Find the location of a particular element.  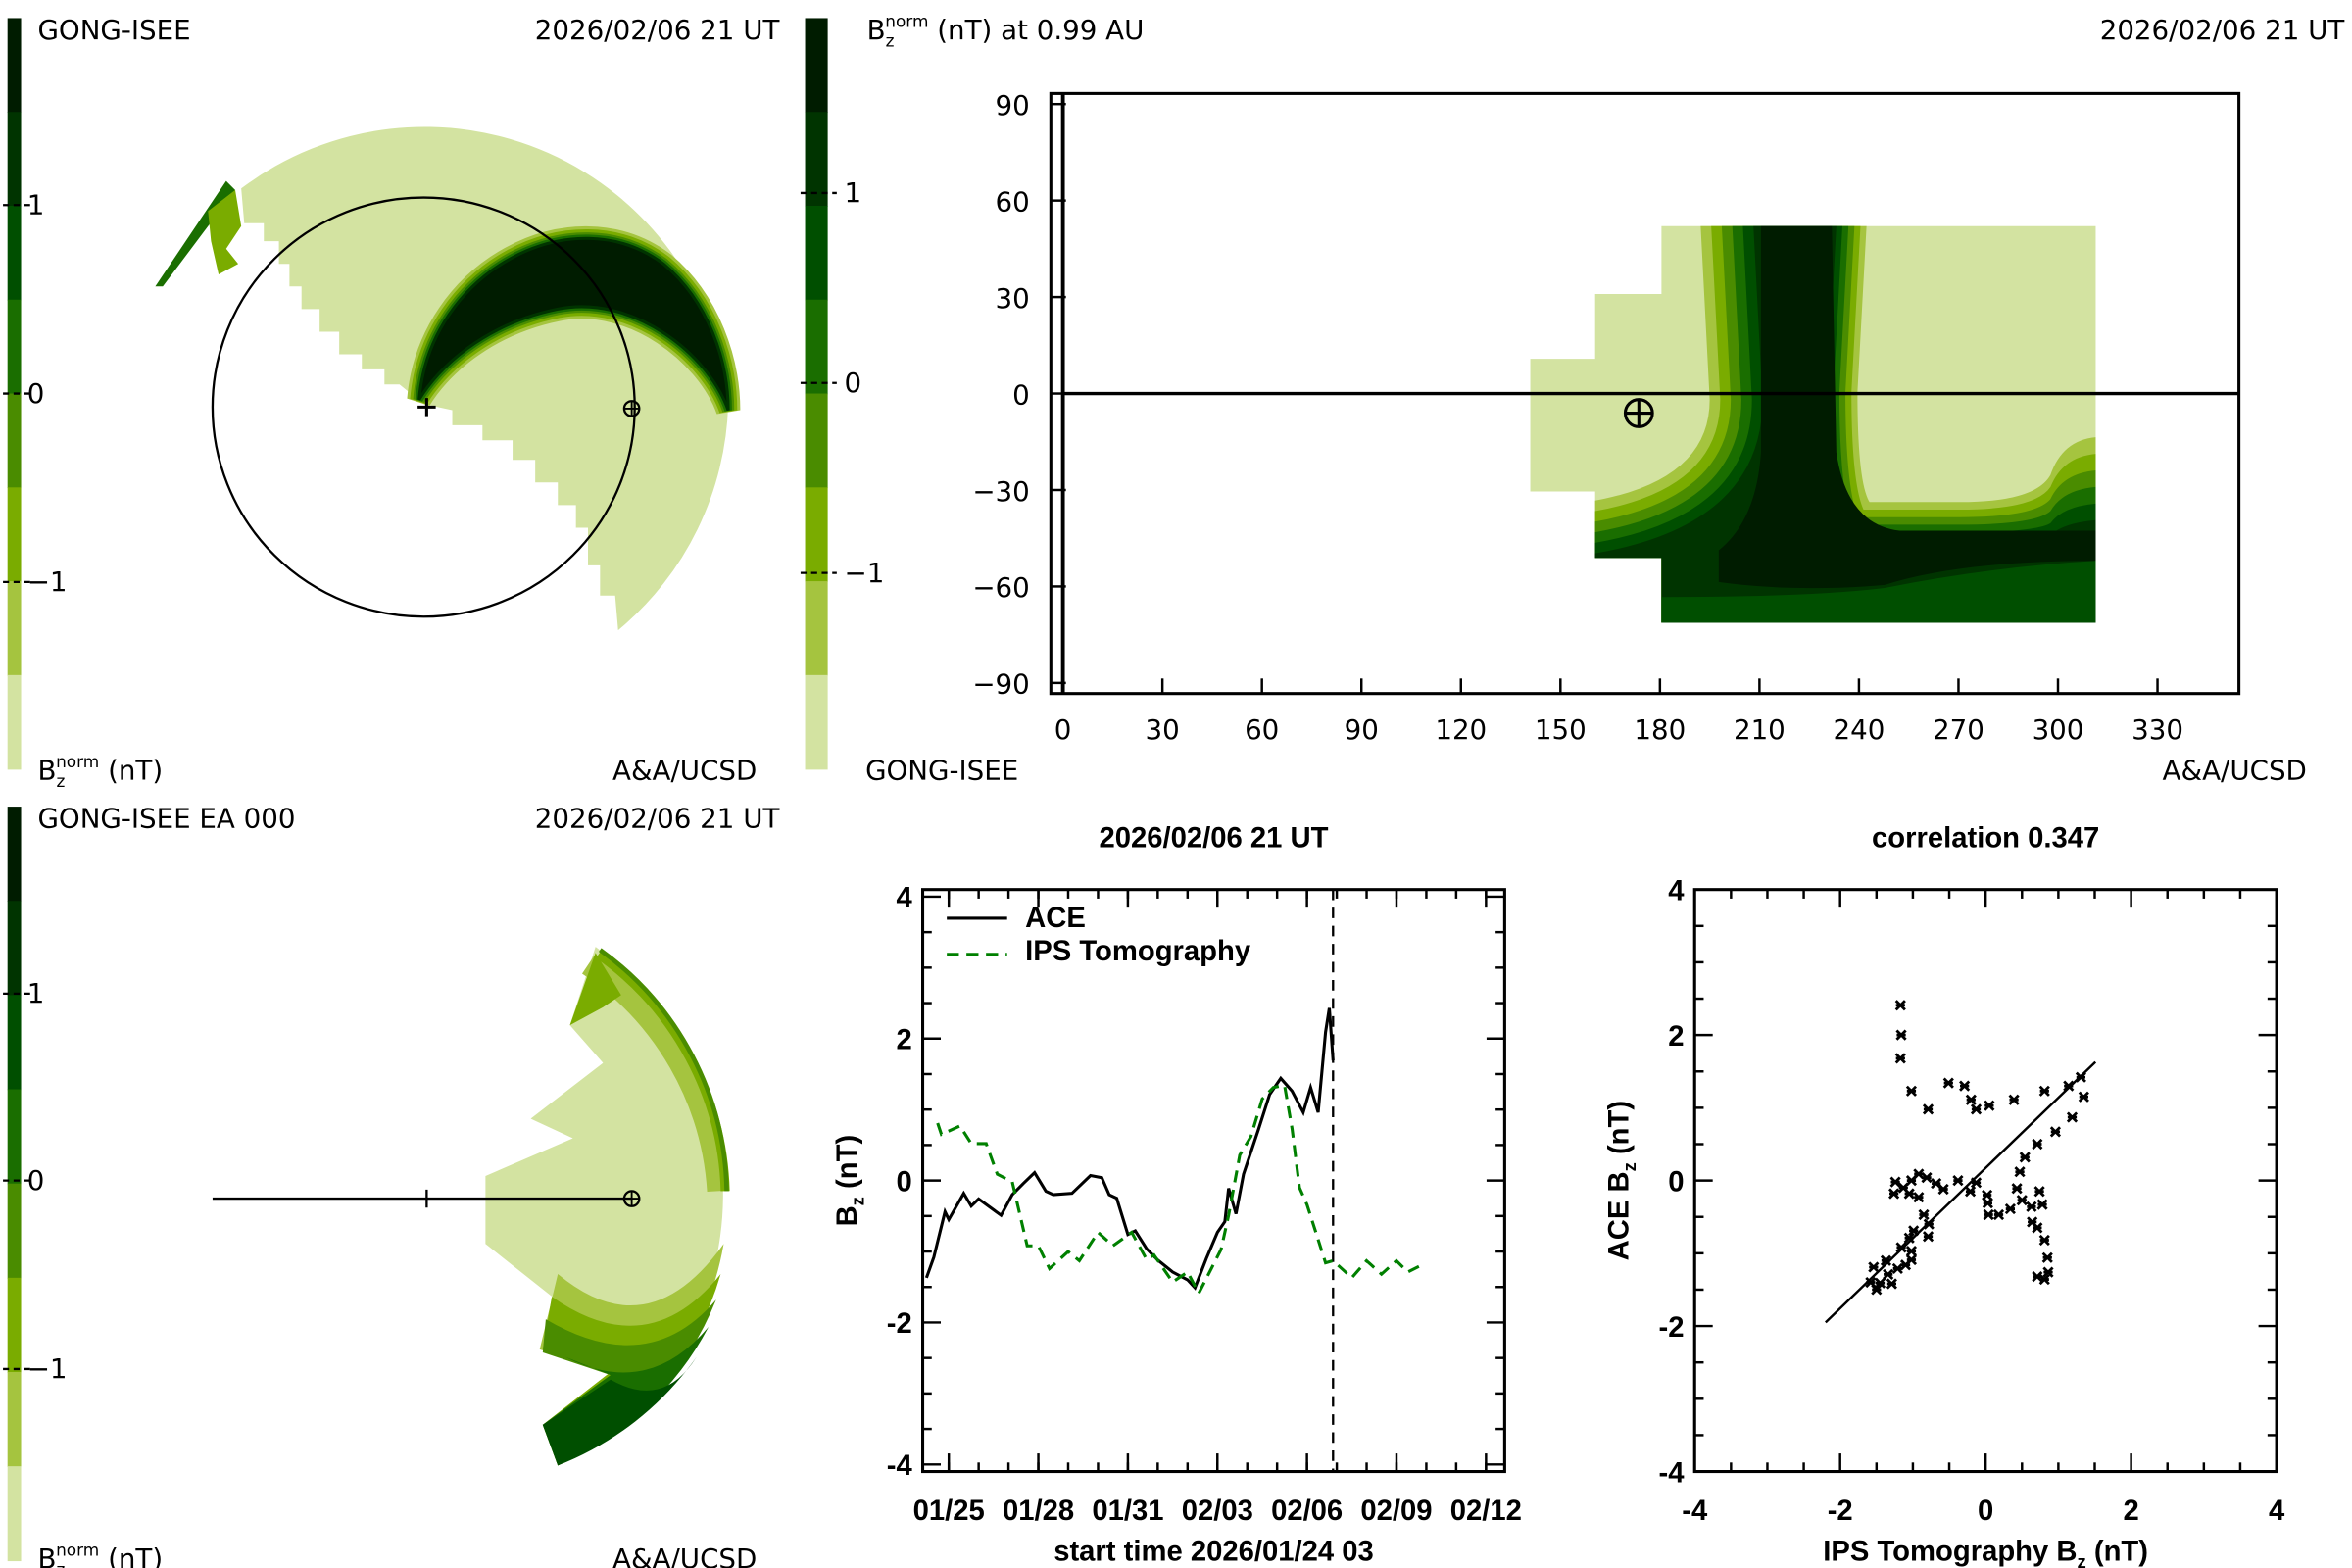

y-tick-label: 2 is located at coordinates (904, 1040).